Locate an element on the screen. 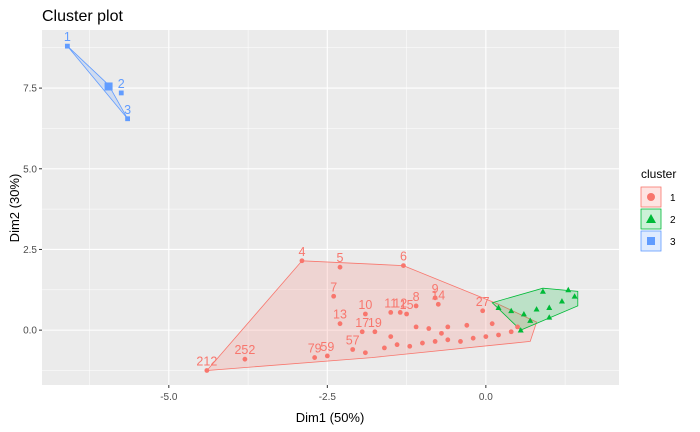  y-axis-ticks: 0.0 2.5 5.0 7.5 is located at coordinates (32, 210).